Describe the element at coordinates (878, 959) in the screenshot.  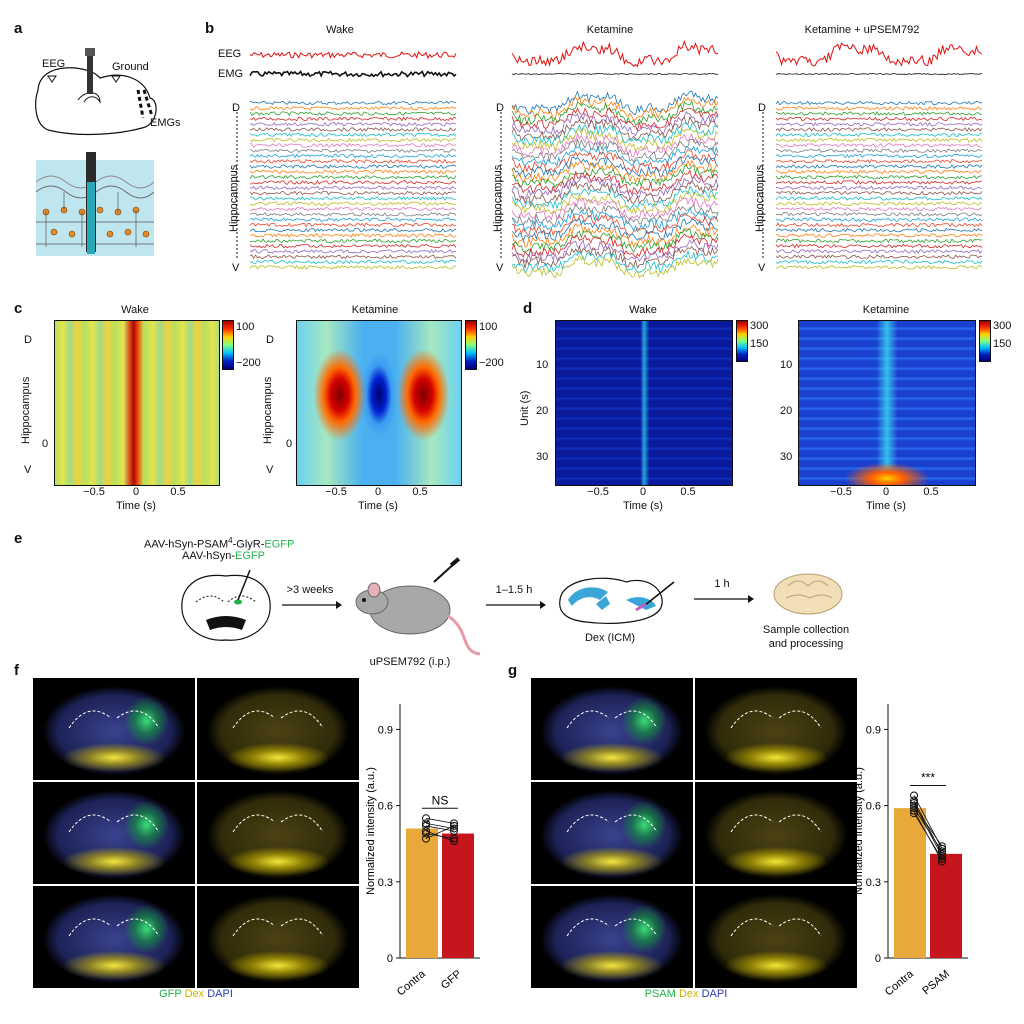
I see `y-tick-label: 0` at that location.